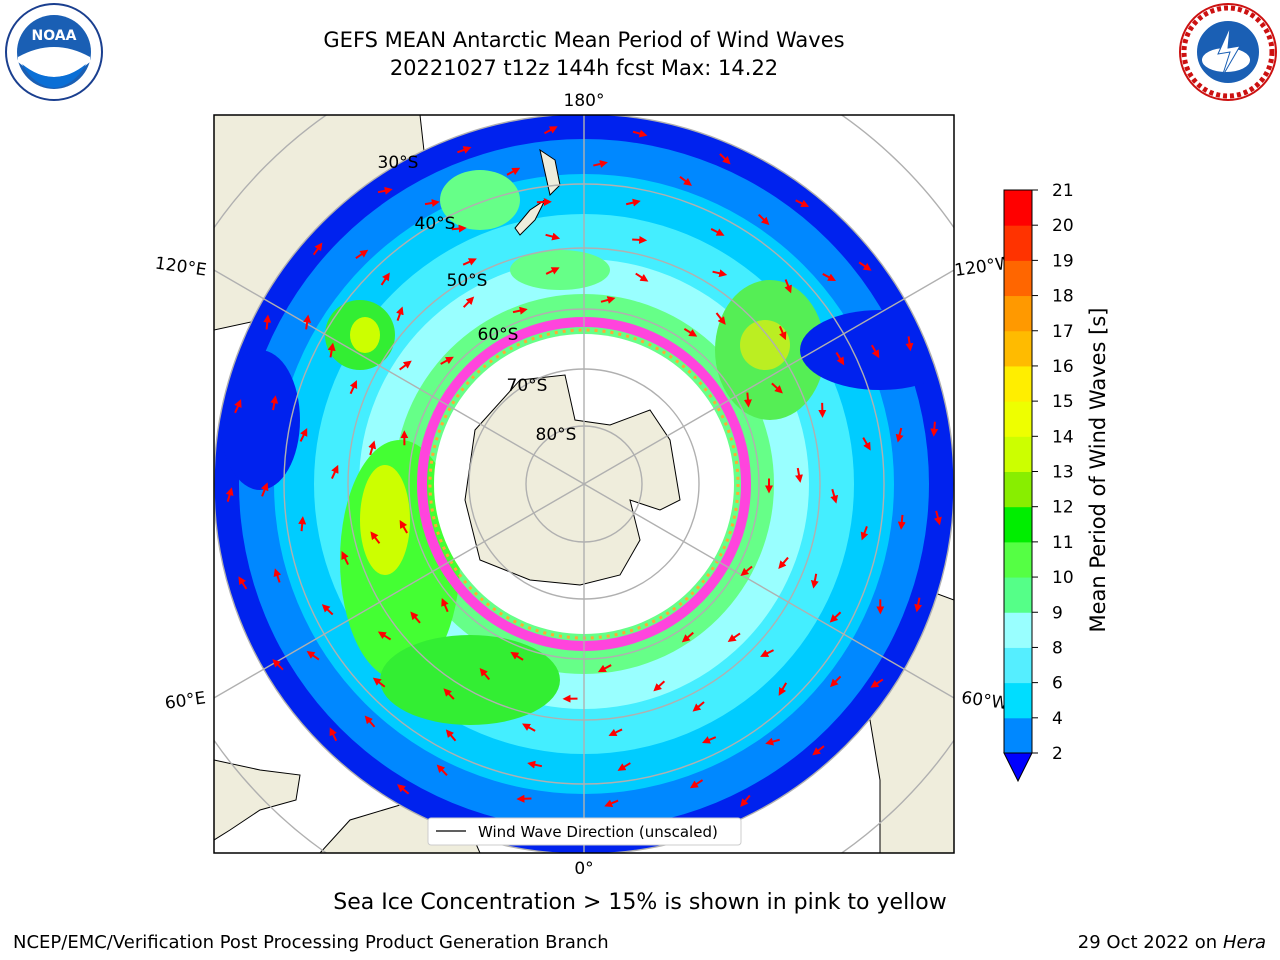  Describe the element at coordinates (1038, 482) in the screenshot. I see `colorbar: 2 4 6 8 9 10 11 12 13 14 15 16 17 18 19 20 21` at that location.